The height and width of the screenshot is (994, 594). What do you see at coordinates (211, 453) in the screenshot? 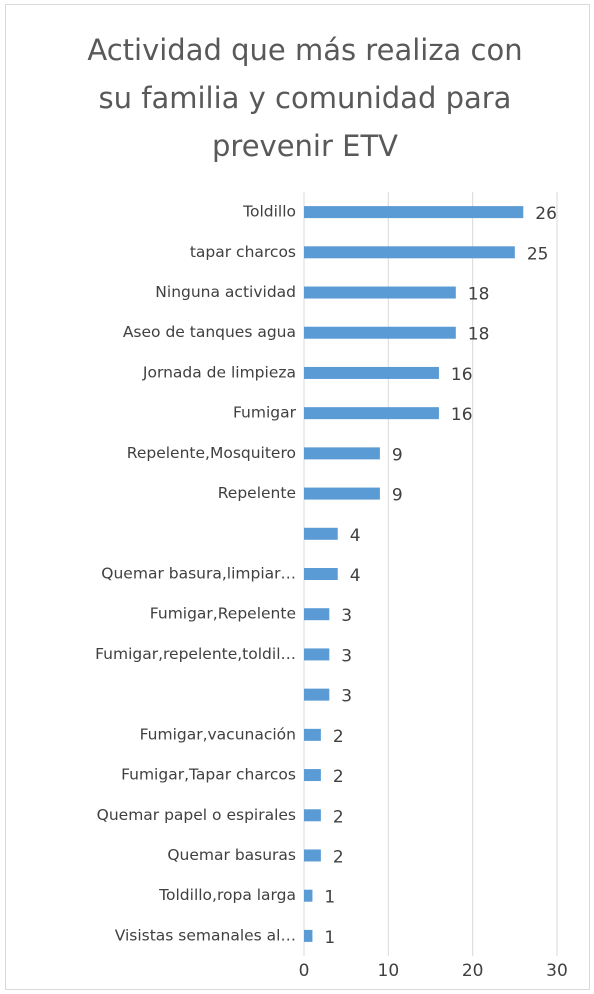
I see `y-tick-label: Repelente,Mosquitero` at bounding box center [211, 453].